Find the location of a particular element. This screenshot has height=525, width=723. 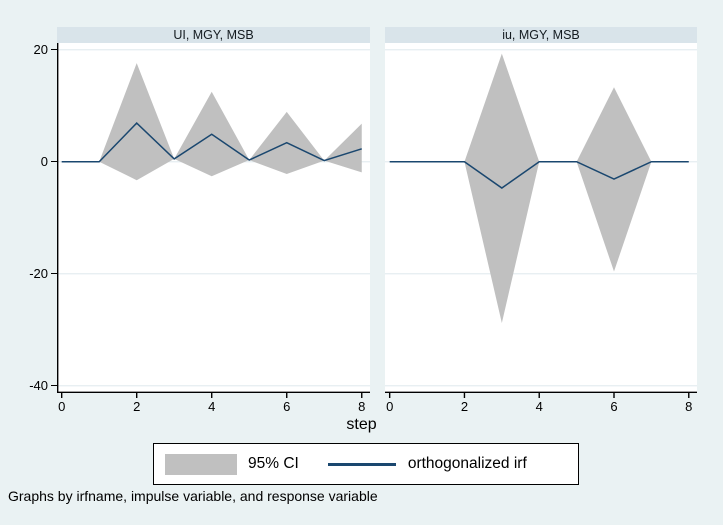

legend-label-ci: 95% CI is located at coordinates (273, 463).